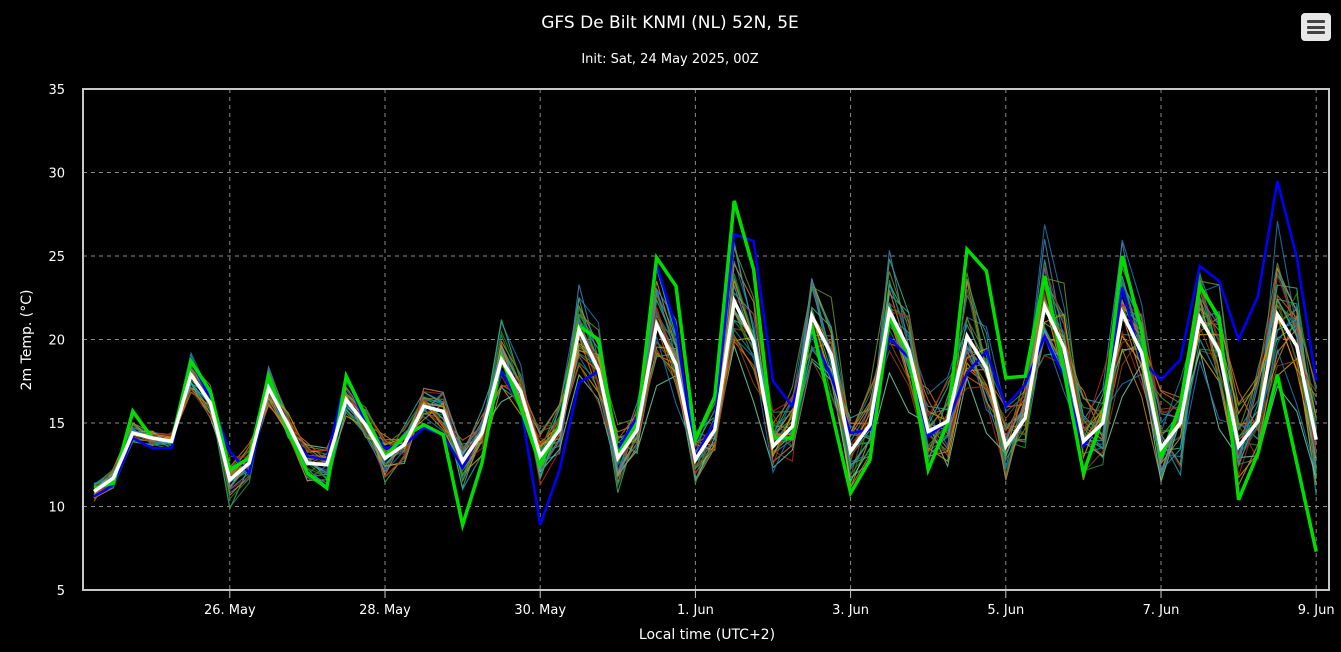 The width and height of the screenshot is (1341, 652). What do you see at coordinates (1316, 21) in the screenshot?
I see `hamburger-menu-icon` at bounding box center [1316, 21].